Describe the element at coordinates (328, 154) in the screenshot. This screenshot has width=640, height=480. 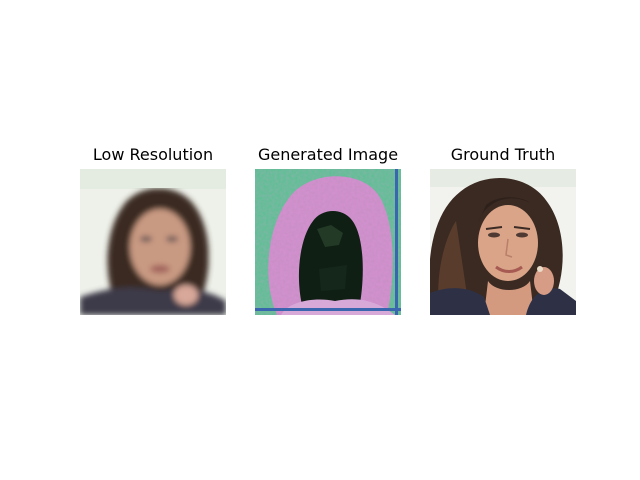
I see `generated-image-title: Generated Image` at that location.